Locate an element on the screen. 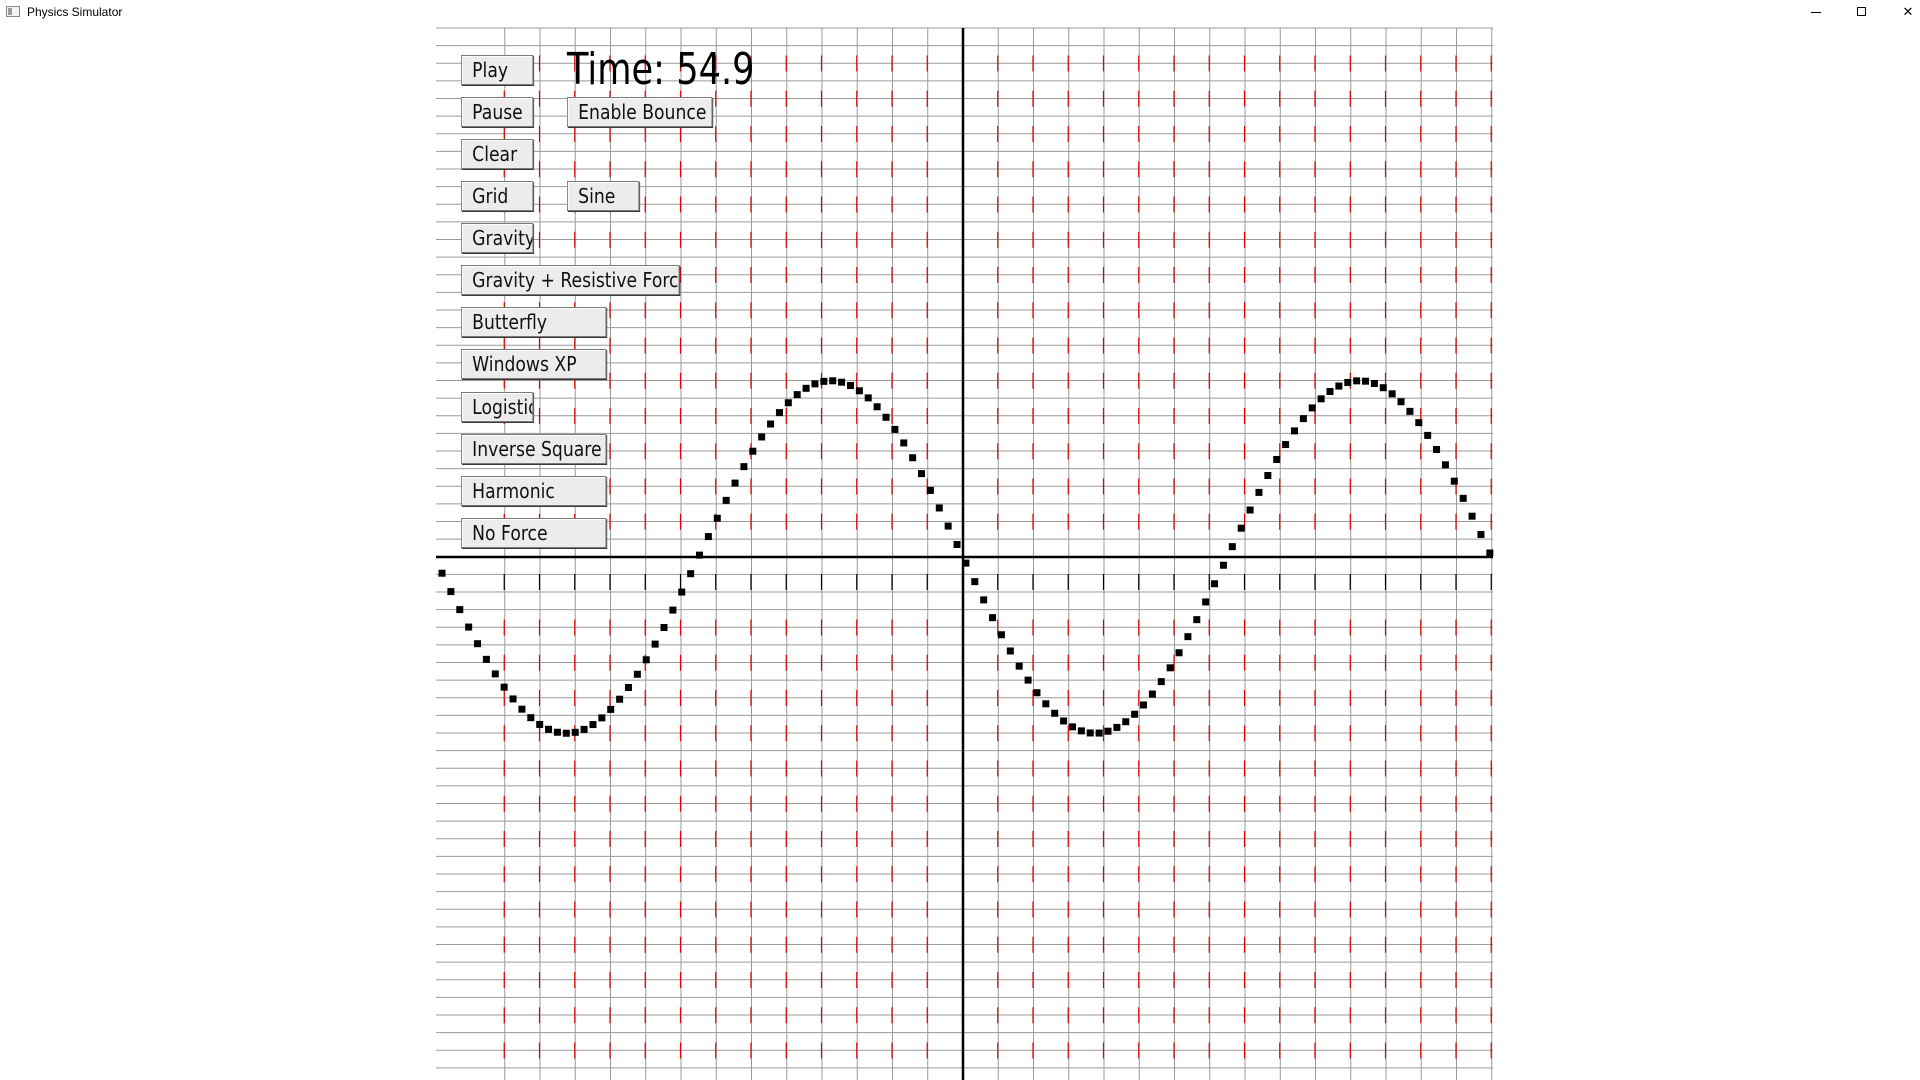 The width and height of the screenshot is (1920, 1080). title-bar: Physics Simulator ✕ is located at coordinates (960, 12).